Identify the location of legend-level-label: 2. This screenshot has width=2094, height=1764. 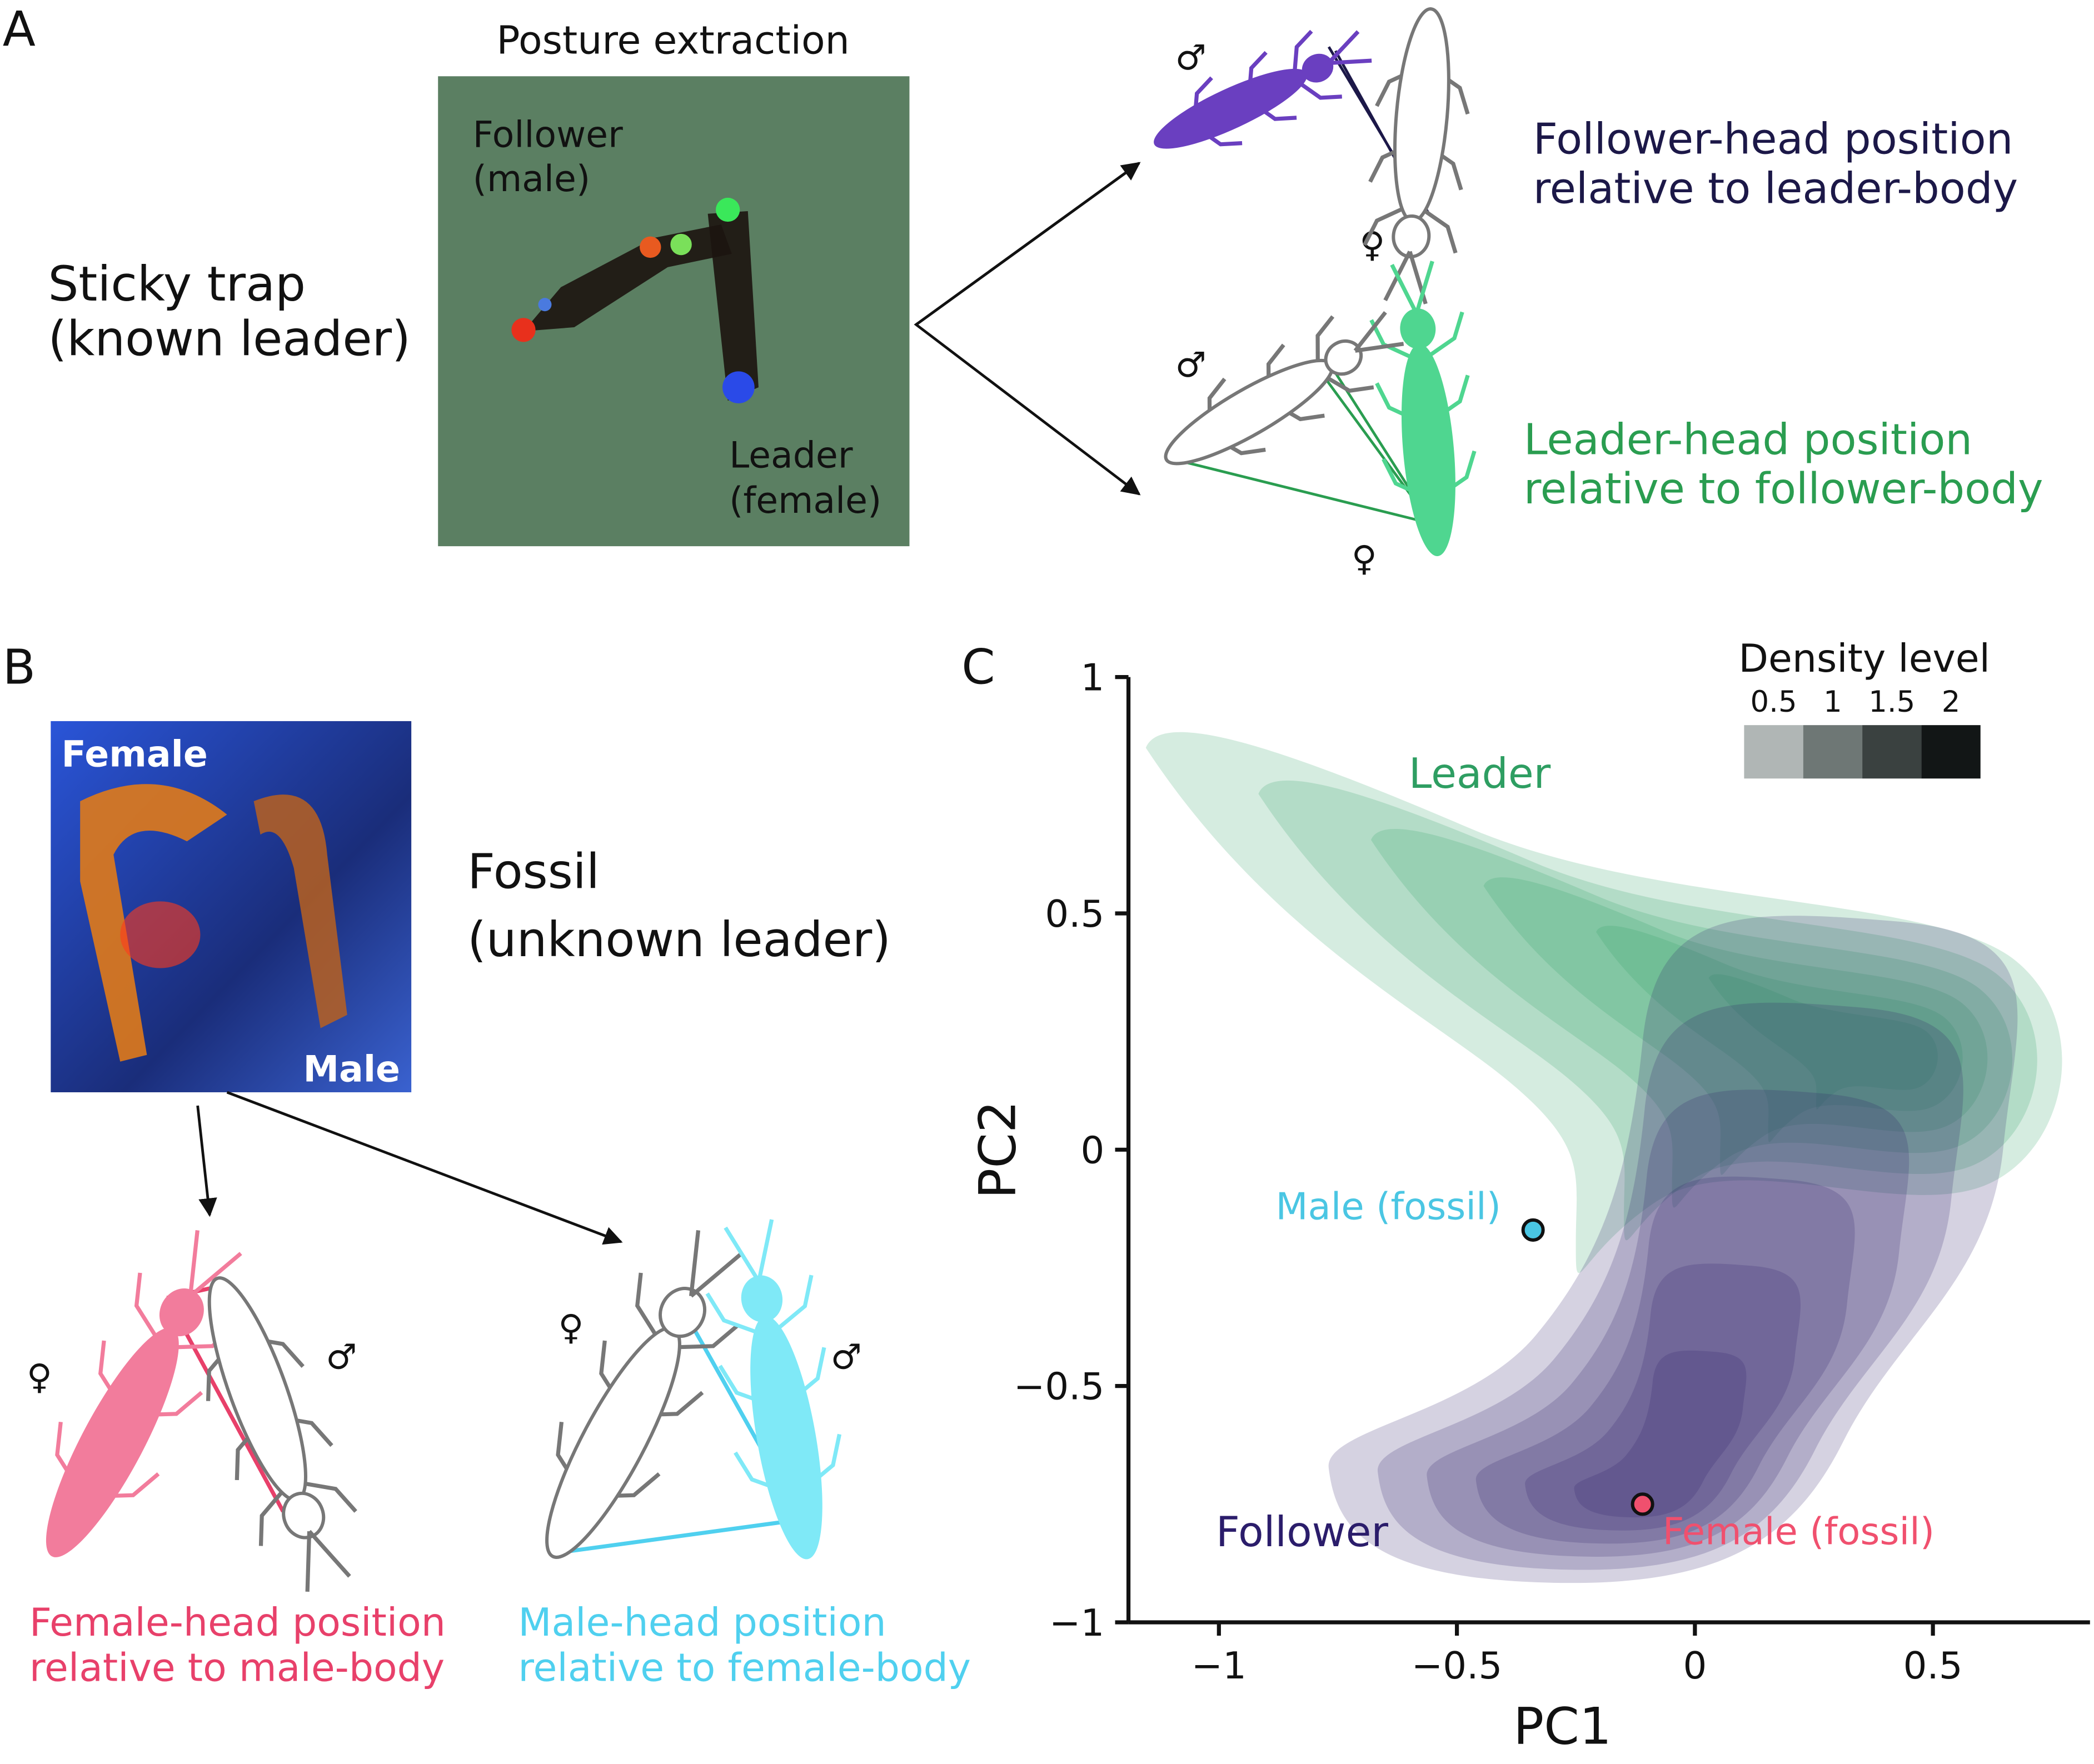
(1952, 702).